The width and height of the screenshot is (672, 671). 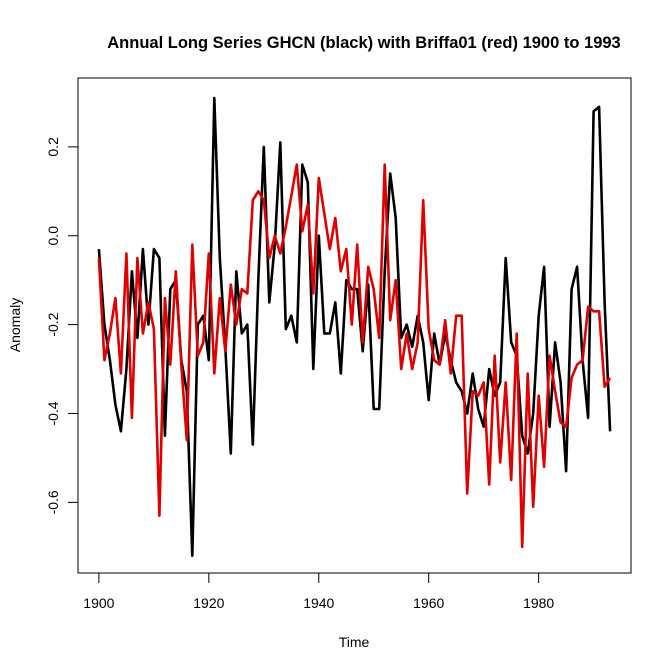 What do you see at coordinates (53, 502) in the screenshot?
I see `y-tick-label: -0.6` at bounding box center [53, 502].